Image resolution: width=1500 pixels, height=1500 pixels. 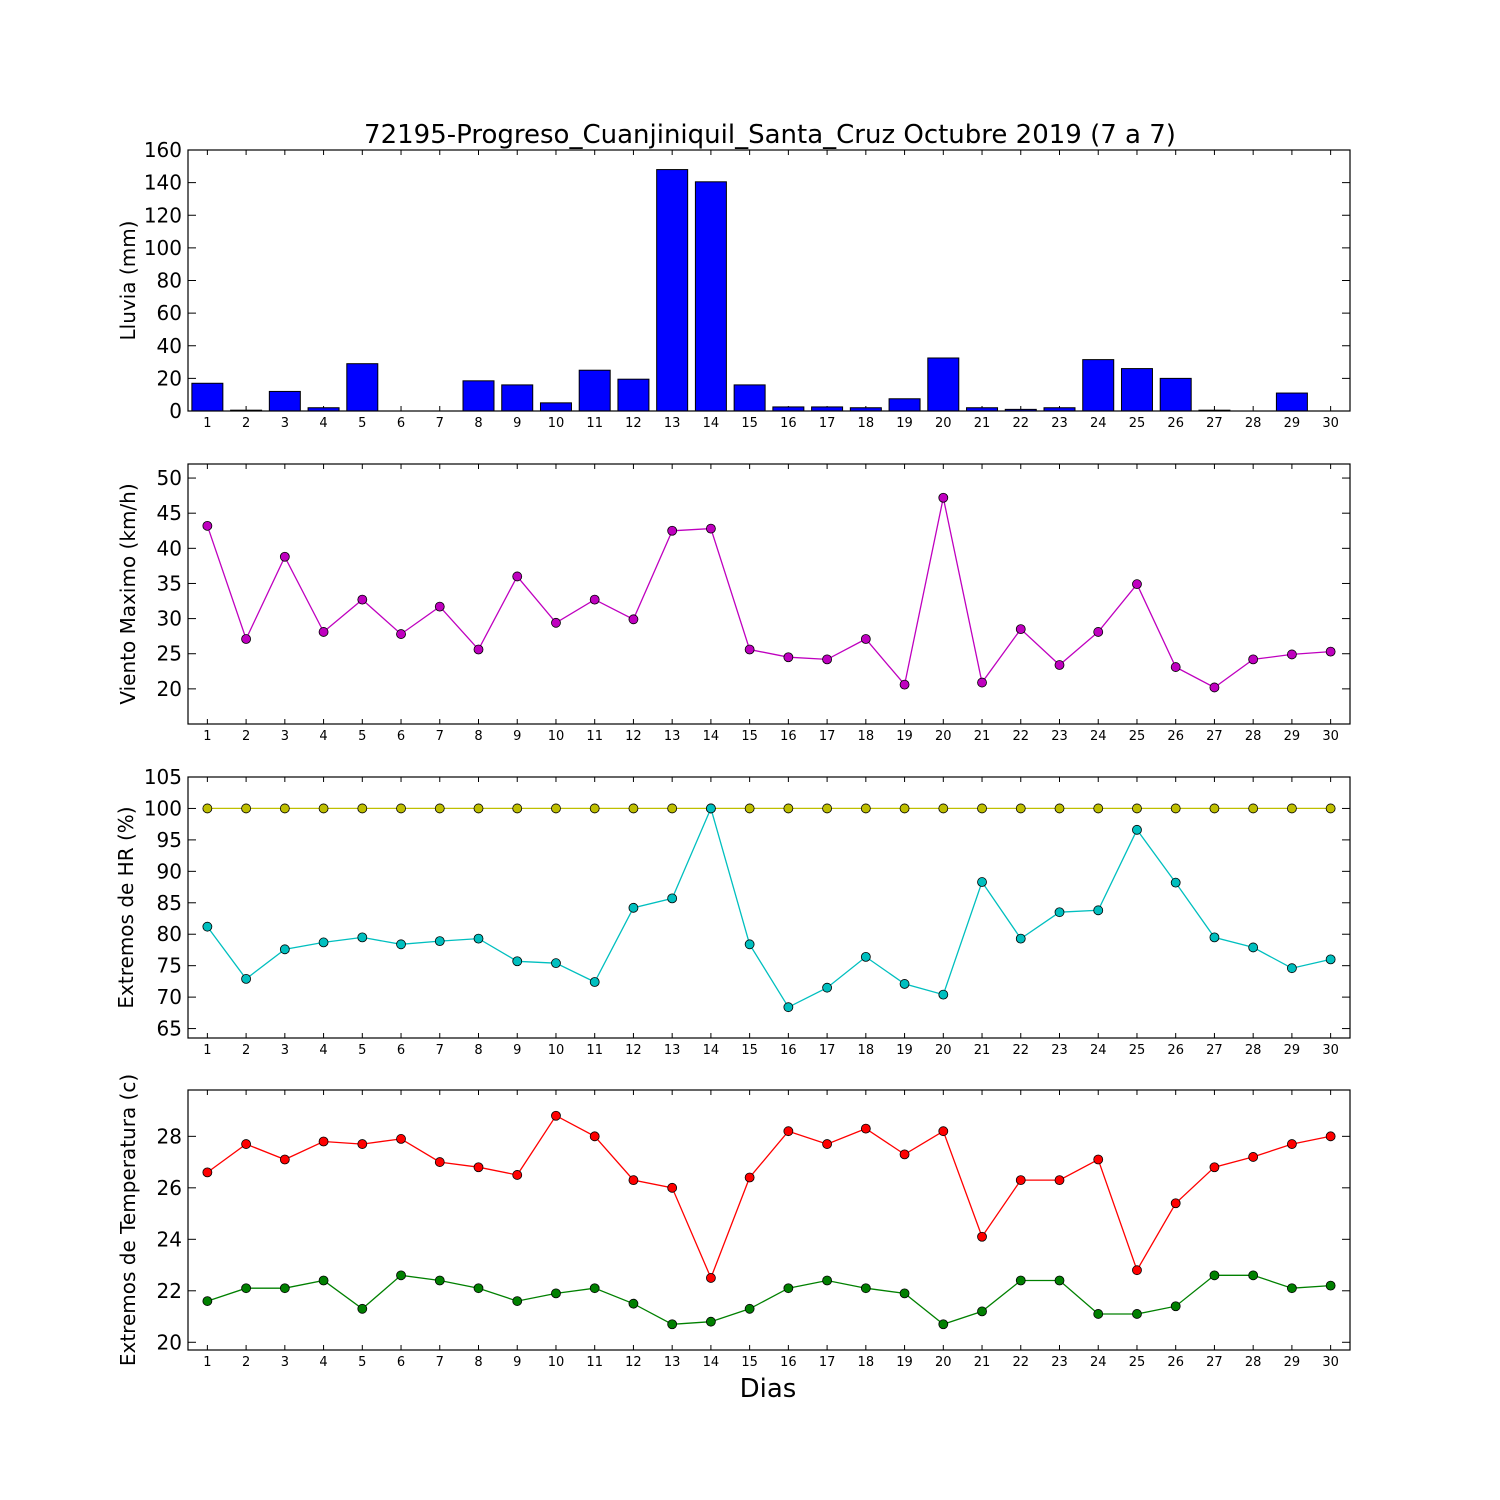 I want to click on x-tick-label: 7, so click(x=440, y=1362).